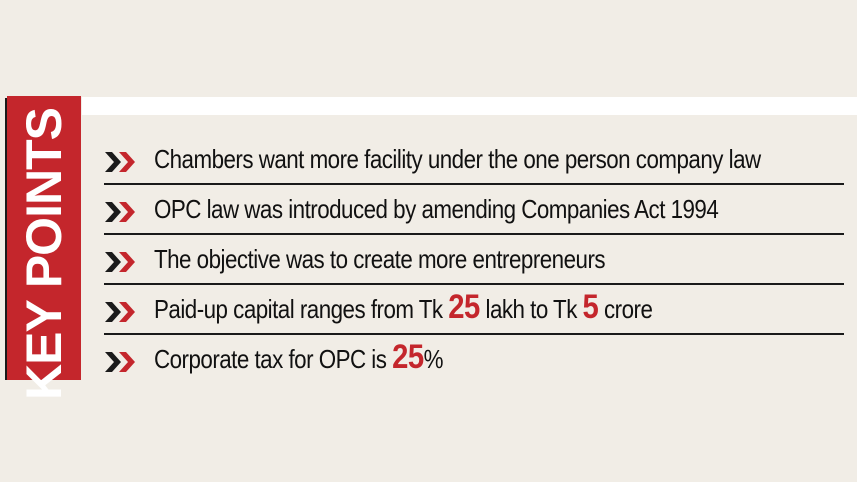  Describe the element at coordinates (625, 309) in the screenshot. I see `point-text-after: crore` at that location.